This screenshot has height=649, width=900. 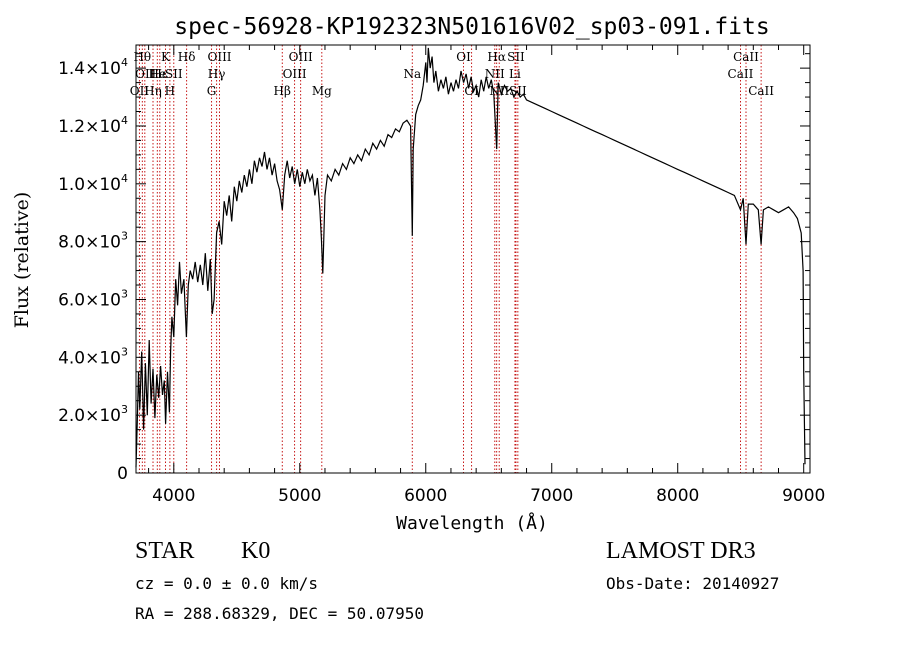 What do you see at coordinates (412, 74) in the screenshot?
I see `spectral-line-label: Na` at bounding box center [412, 74].